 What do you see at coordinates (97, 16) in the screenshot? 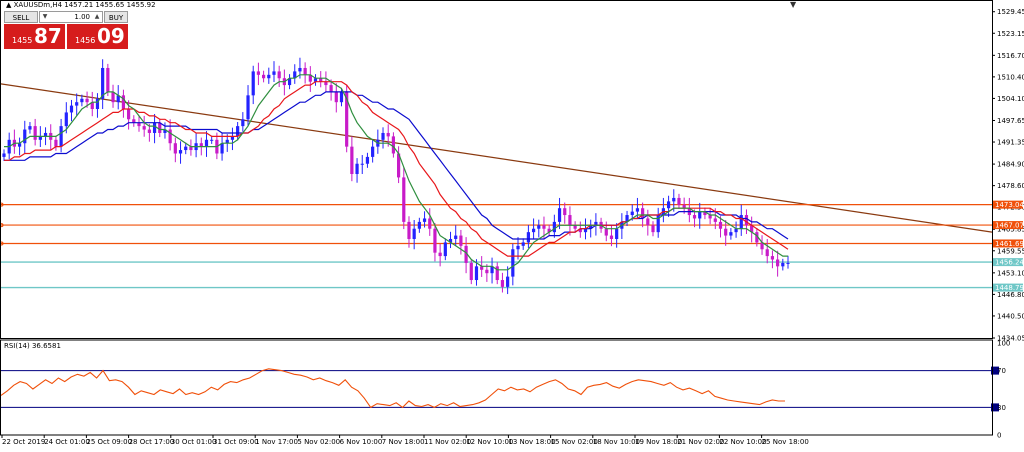
I see `lot-increase-icon: ▲` at bounding box center [97, 16].